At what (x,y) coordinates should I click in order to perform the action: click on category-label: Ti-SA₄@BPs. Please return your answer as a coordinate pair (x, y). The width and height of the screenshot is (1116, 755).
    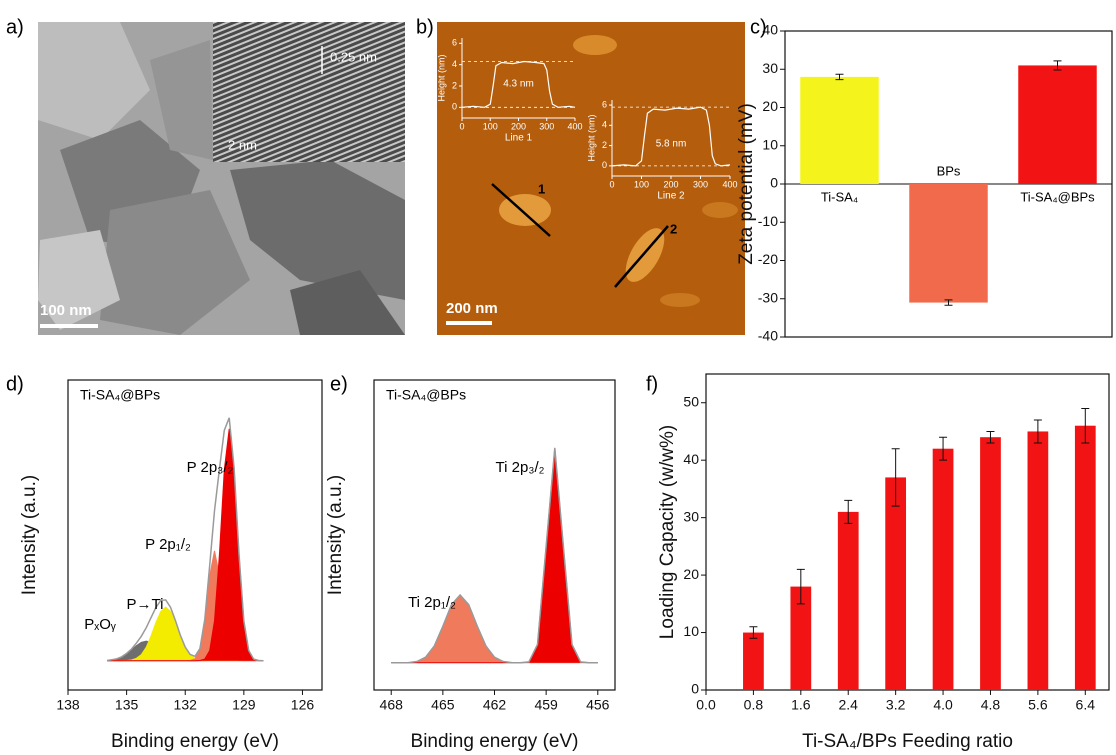
    Looking at the image, I should click on (1057, 196).